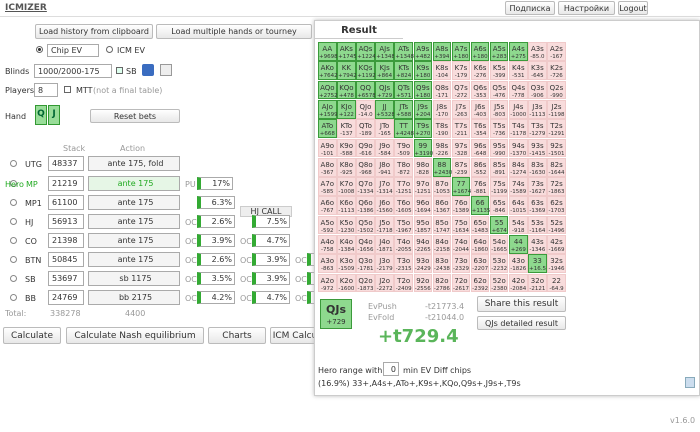  Describe the element at coordinates (403, 90) in the screenshot. I see `hand-cell: QTs +571` at that location.